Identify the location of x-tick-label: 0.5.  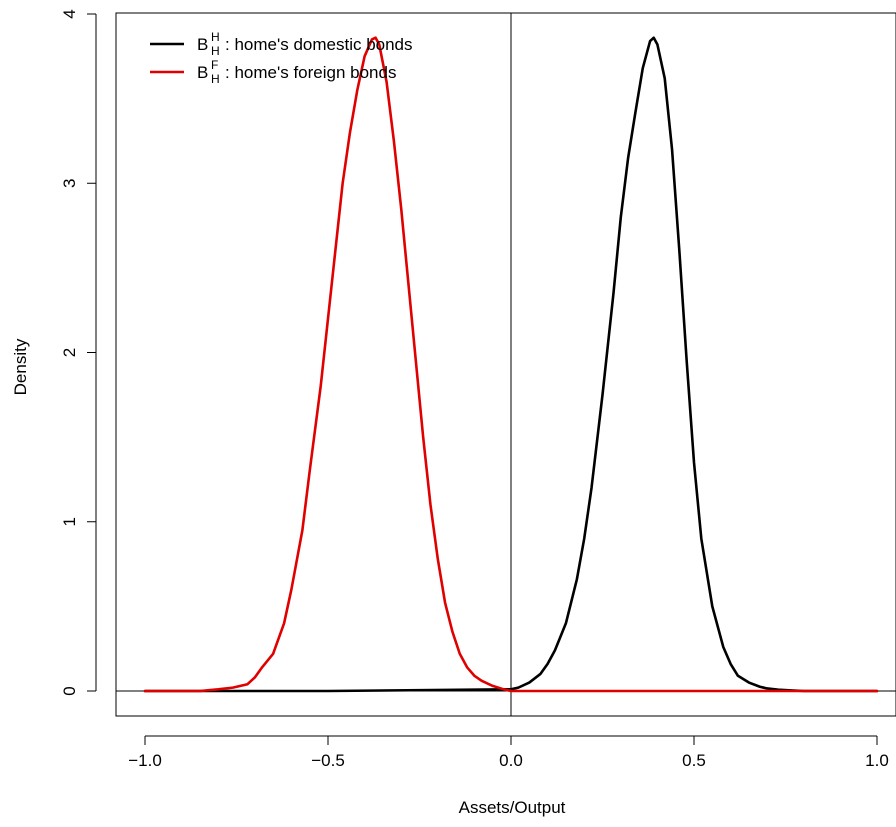
(694, 760).